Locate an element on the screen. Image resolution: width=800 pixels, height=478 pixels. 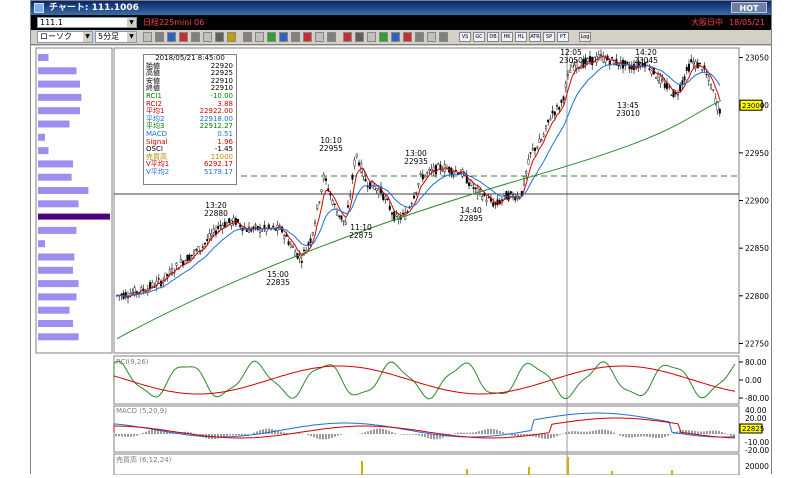
price-tick-label: 22950 is located at coordinates (757, 153).